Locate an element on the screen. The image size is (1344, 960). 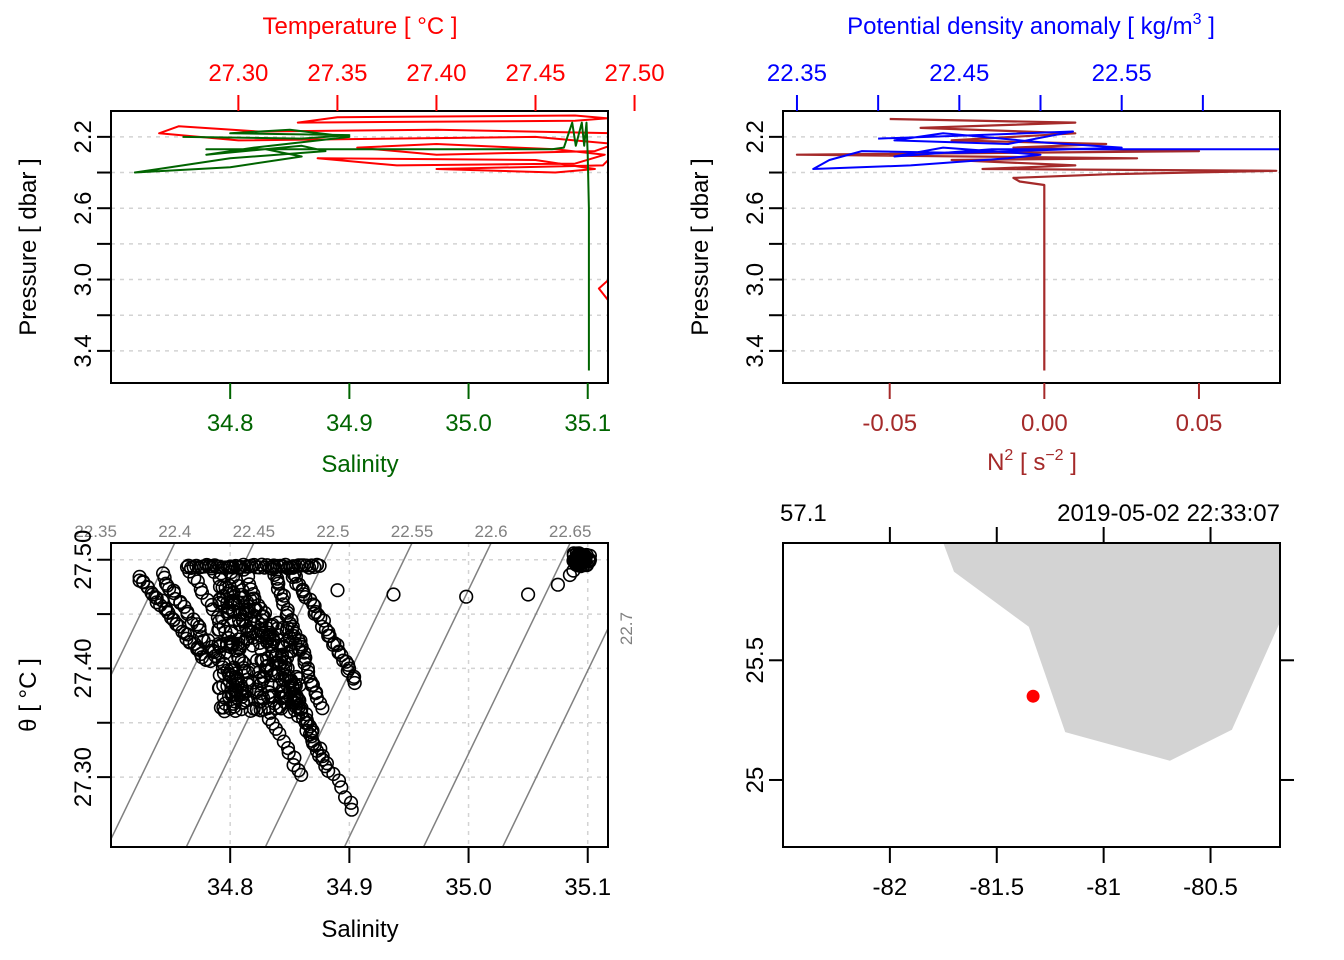
n2-line is located at coordinates (1036, 244).